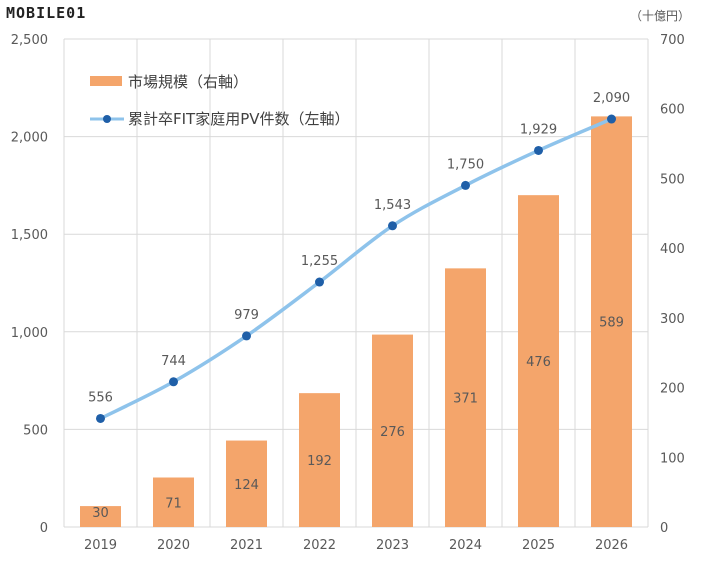 This screenshot has width=720, height=563. I want to click on bar-2026, so click(611, 321).